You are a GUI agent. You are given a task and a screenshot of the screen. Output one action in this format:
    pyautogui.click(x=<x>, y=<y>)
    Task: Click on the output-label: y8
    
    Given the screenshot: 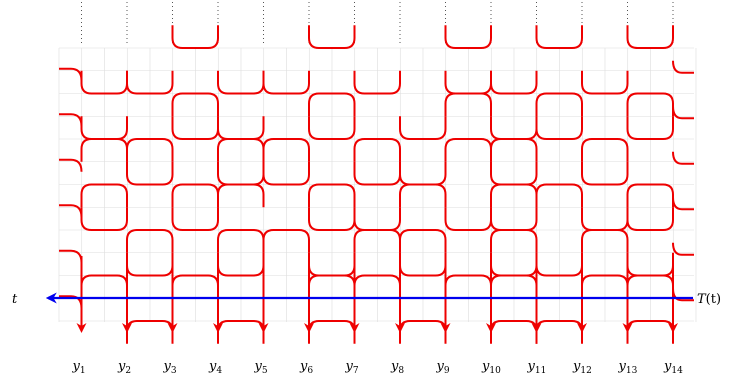 What is the action you would take?
    pyautogui.click(x=397, y=367)
    